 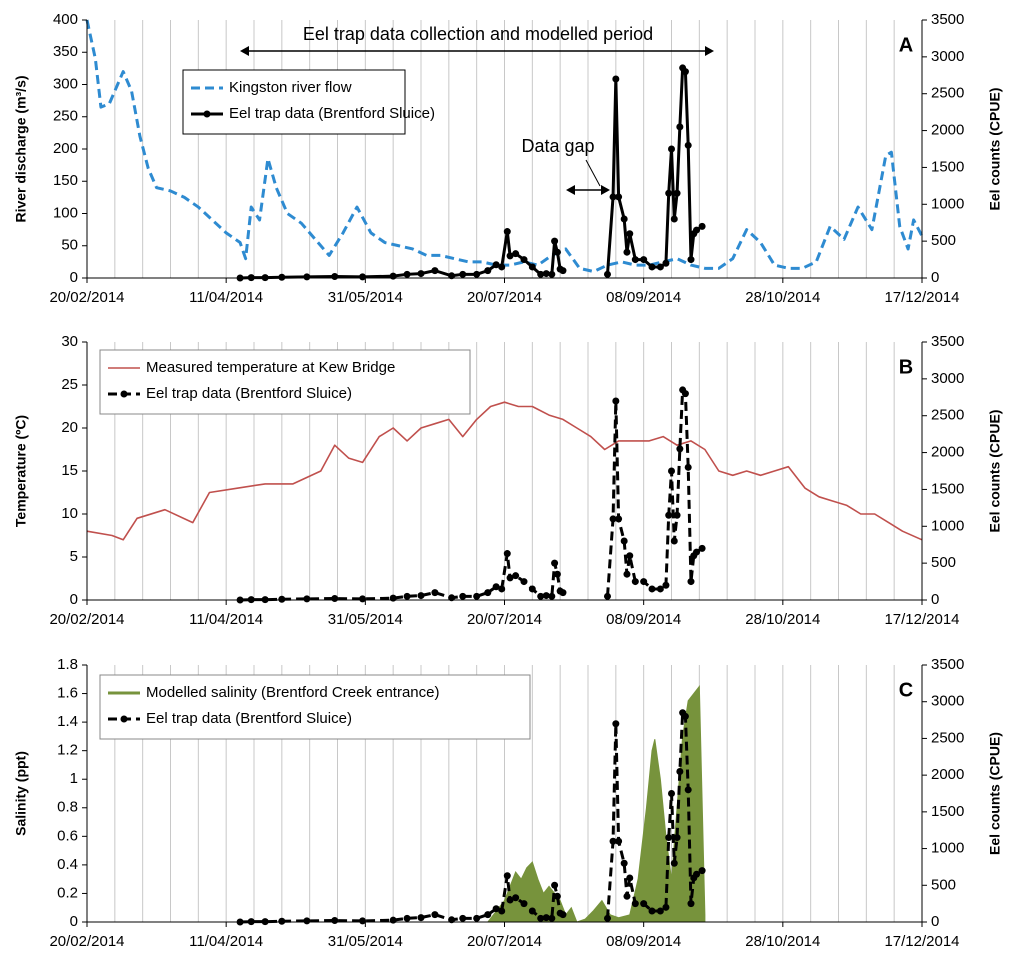 I want to click on y-tick-label: 1.2, so click(x=67, y=750).